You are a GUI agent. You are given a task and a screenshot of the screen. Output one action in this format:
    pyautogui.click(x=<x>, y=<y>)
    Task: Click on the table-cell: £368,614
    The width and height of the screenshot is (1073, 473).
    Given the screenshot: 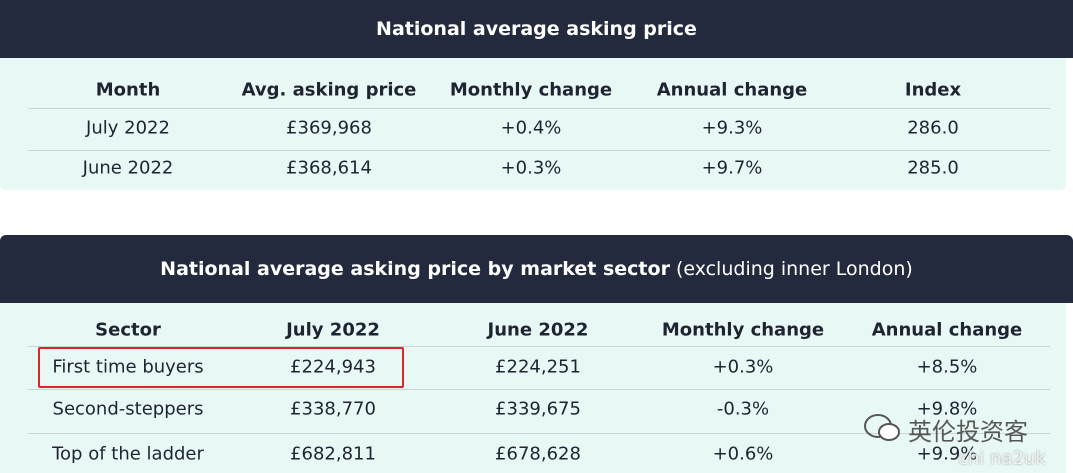 What is the action you would take?
    pyautogui.click(x=329, y=168)
    